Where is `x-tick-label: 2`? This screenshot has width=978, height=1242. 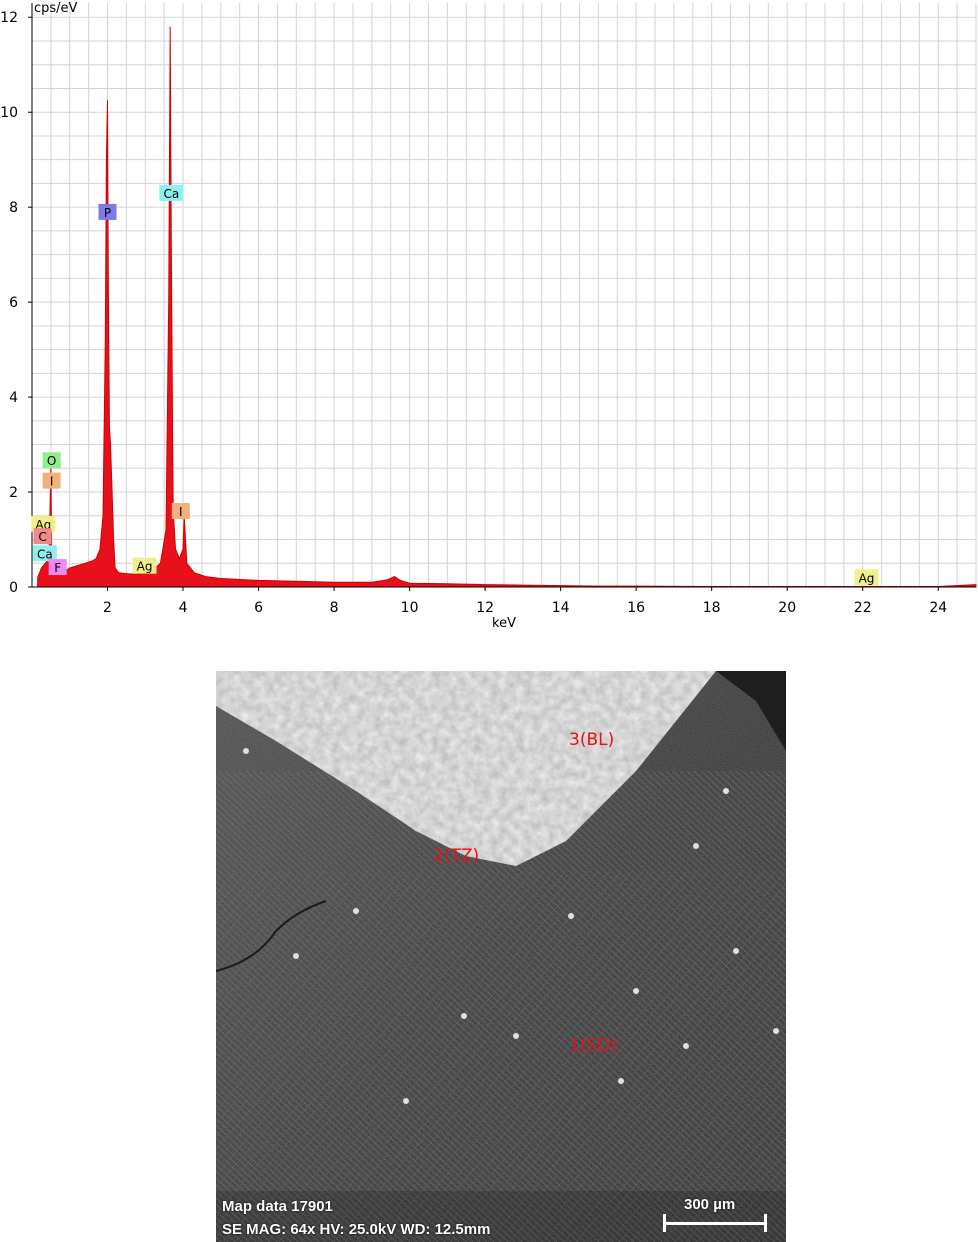
x-tick-label: 2 is located at coordinates (107, 608).